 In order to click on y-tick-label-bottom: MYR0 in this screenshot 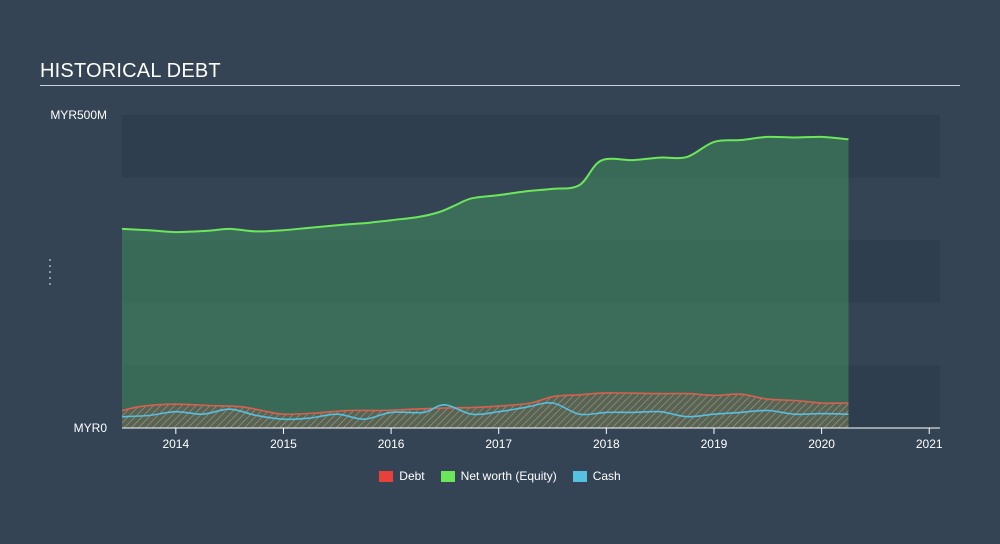, I will do `click(91, 428)`.